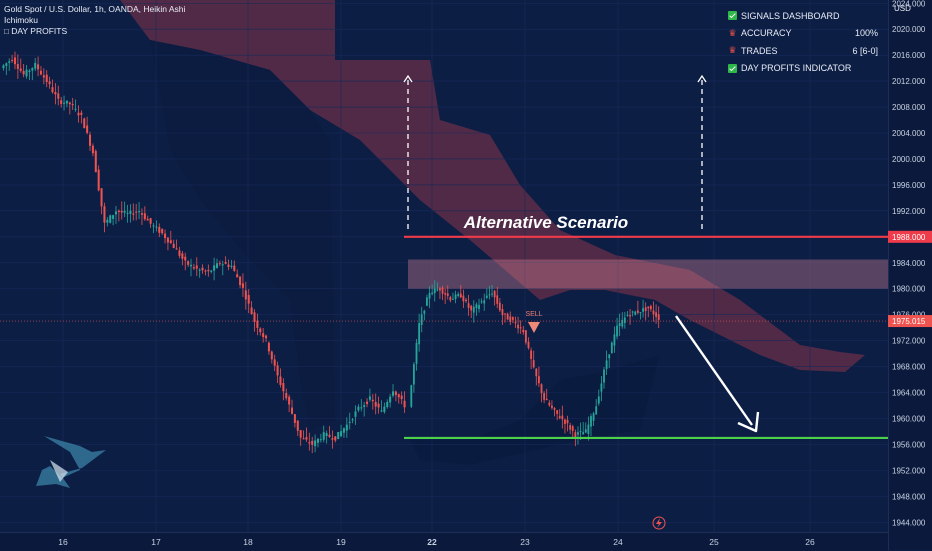 Image resolution: width=932 pixels, height=551 pixels. What do you see at coordinates (809, 16) in the screenshot?
I see `dashboard-title: SIGNALS DASHBOARD` at bounding box center [809, 16].